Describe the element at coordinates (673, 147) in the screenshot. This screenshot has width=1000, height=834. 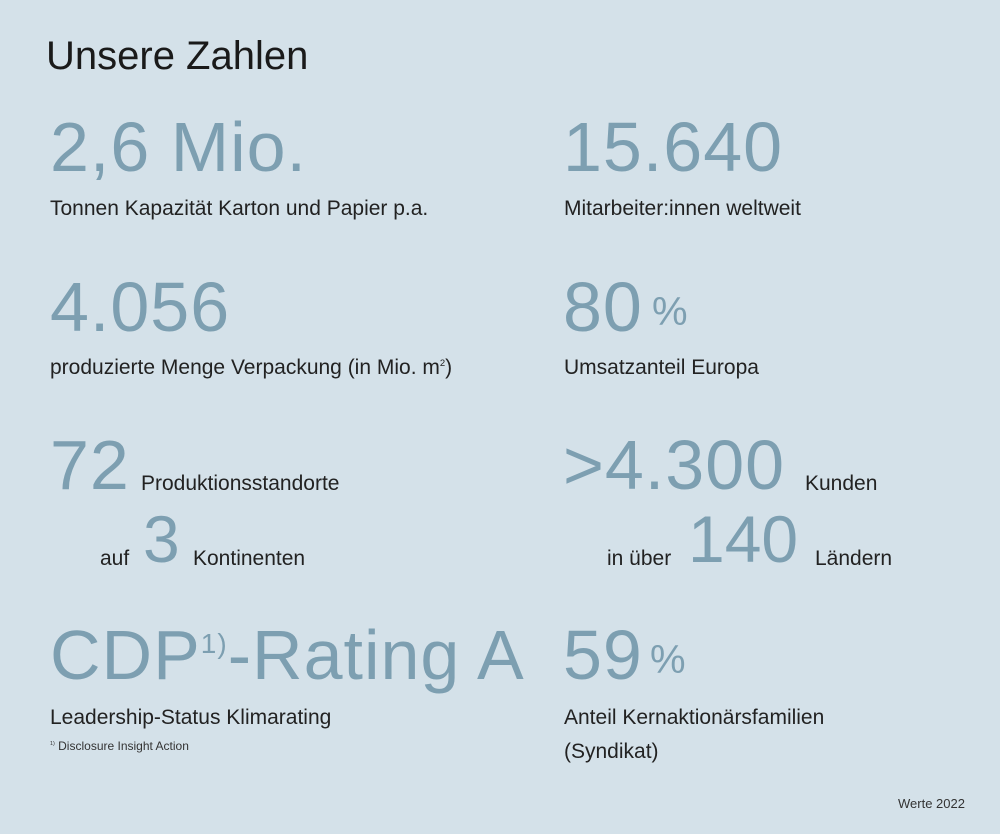
I see `employees-value: 15.640` at that location.